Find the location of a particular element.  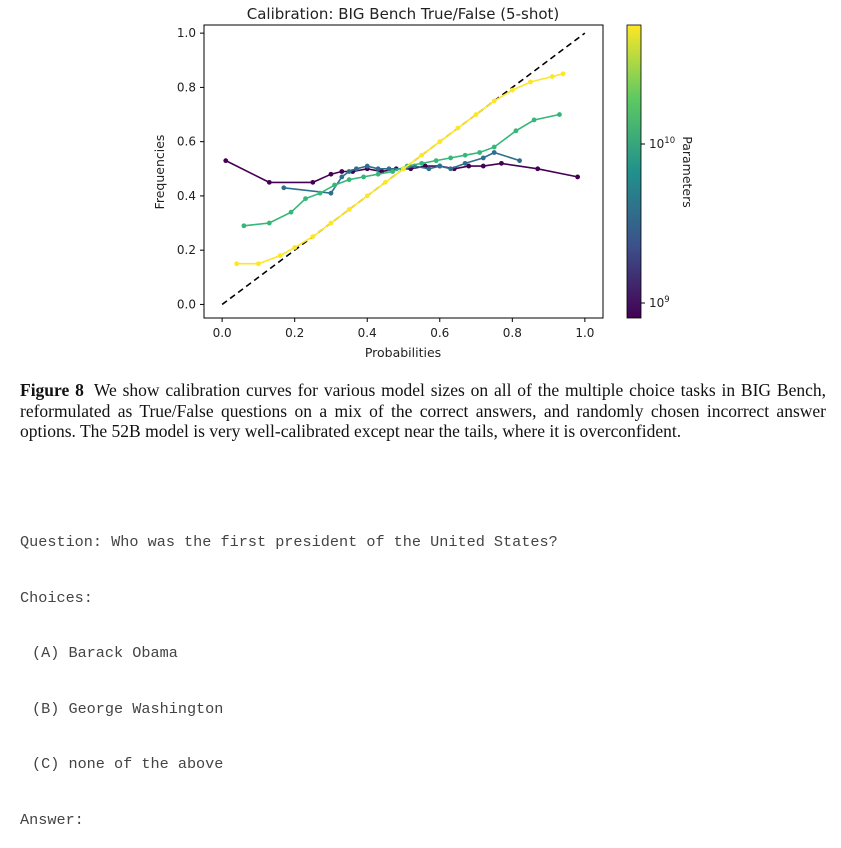

colorbar: 109 1010 Parameters is located at coordinates (660, 171).